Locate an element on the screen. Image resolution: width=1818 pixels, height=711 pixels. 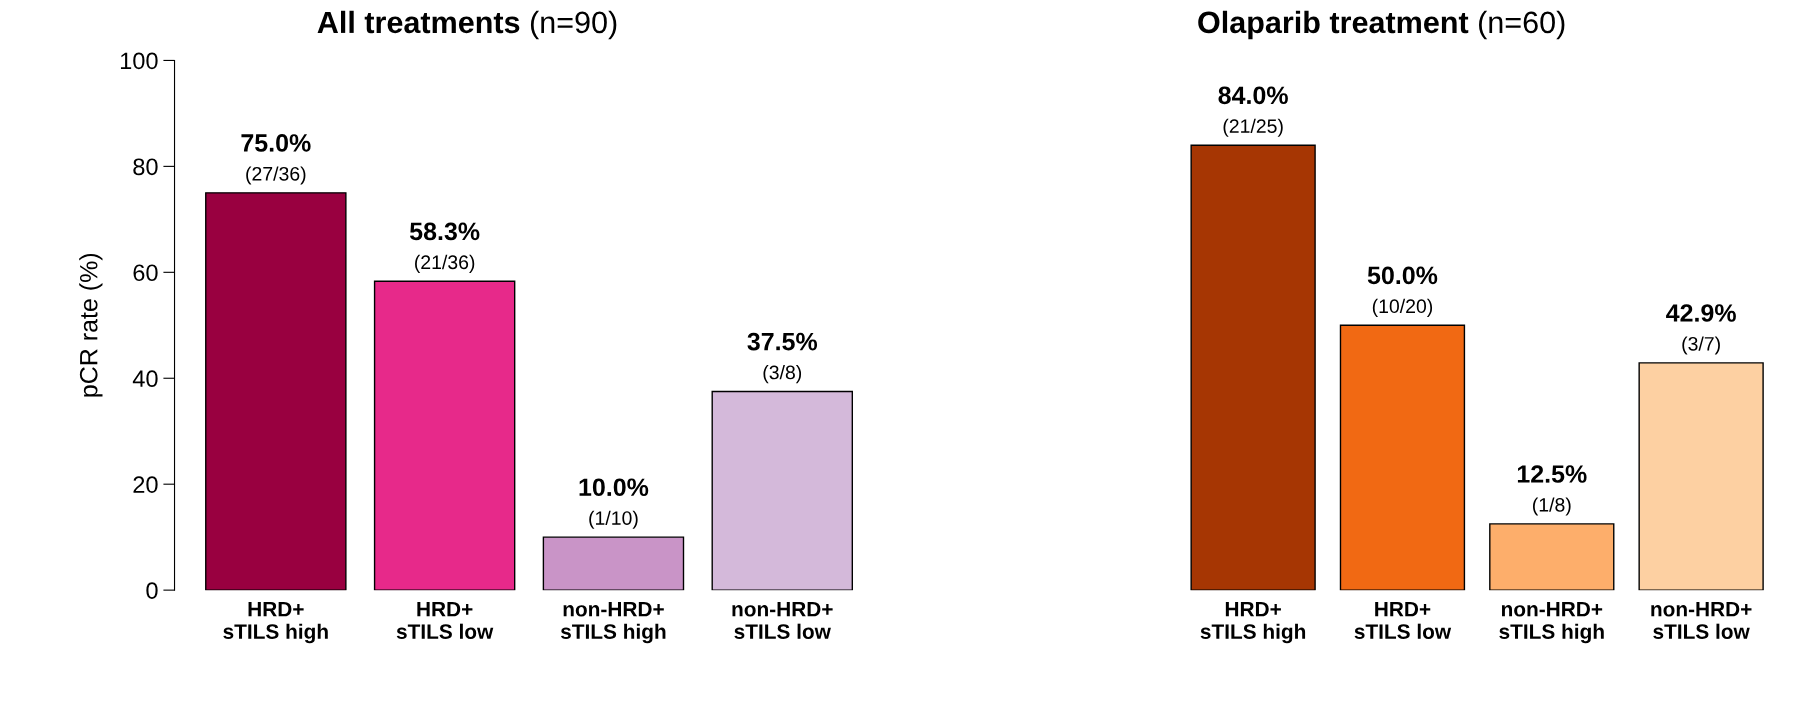
y-tick-label: 0 is located at coordinates (152, 590).